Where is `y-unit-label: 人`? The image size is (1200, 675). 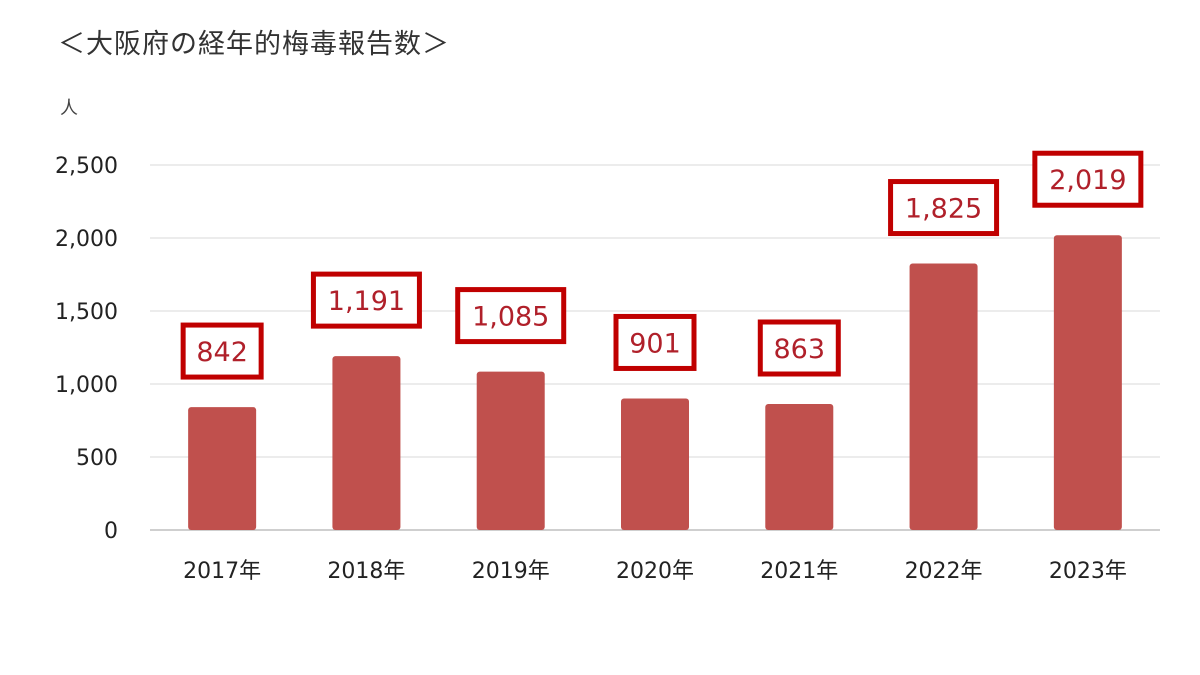 y-unit-label: 人 is located at coordinates (69, 108).